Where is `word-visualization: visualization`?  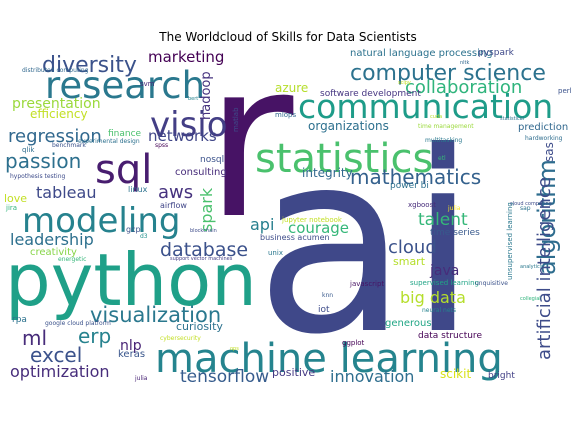 word-visualization: visualization is located at coordinates (155, 315).